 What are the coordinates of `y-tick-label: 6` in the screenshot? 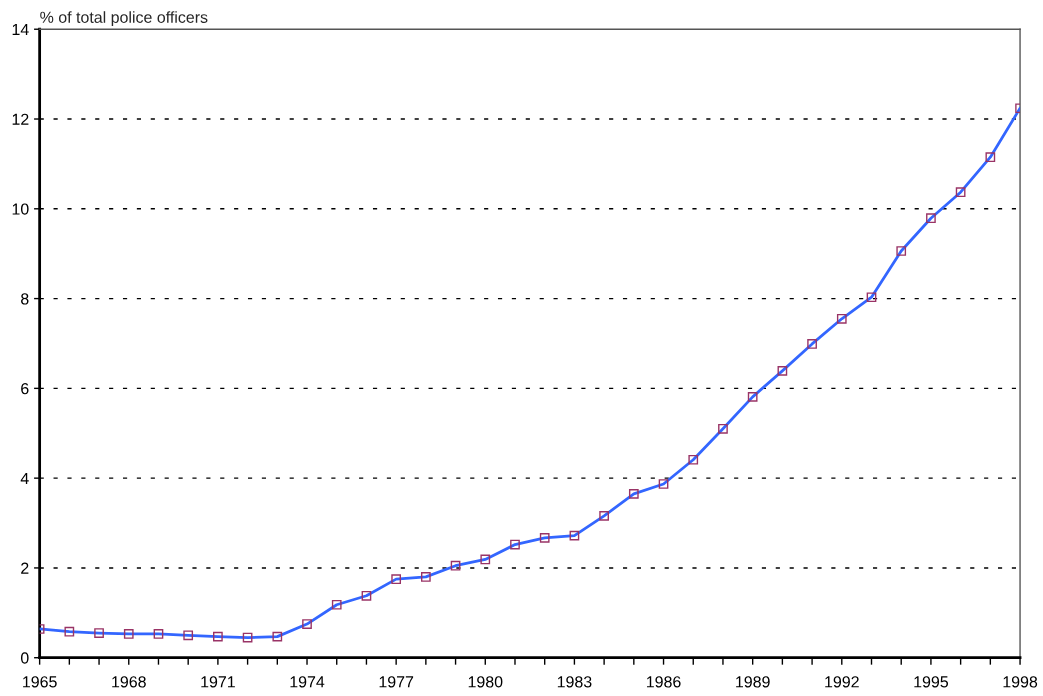 It's located at (25, 389).